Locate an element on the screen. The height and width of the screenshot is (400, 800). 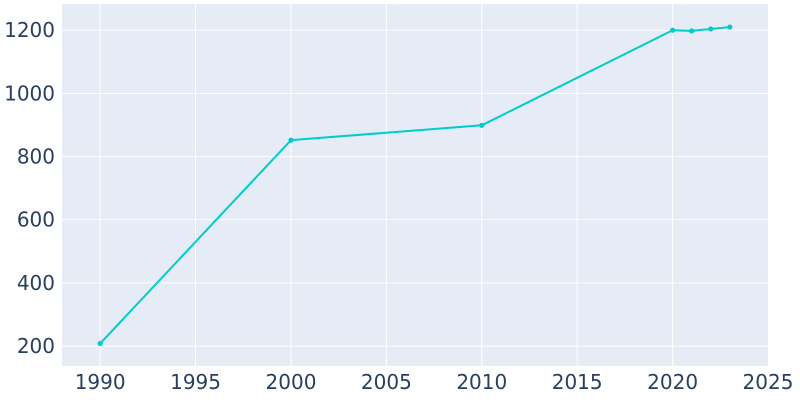
x-tick-label: 2010 is located at coordinates (481, 382).